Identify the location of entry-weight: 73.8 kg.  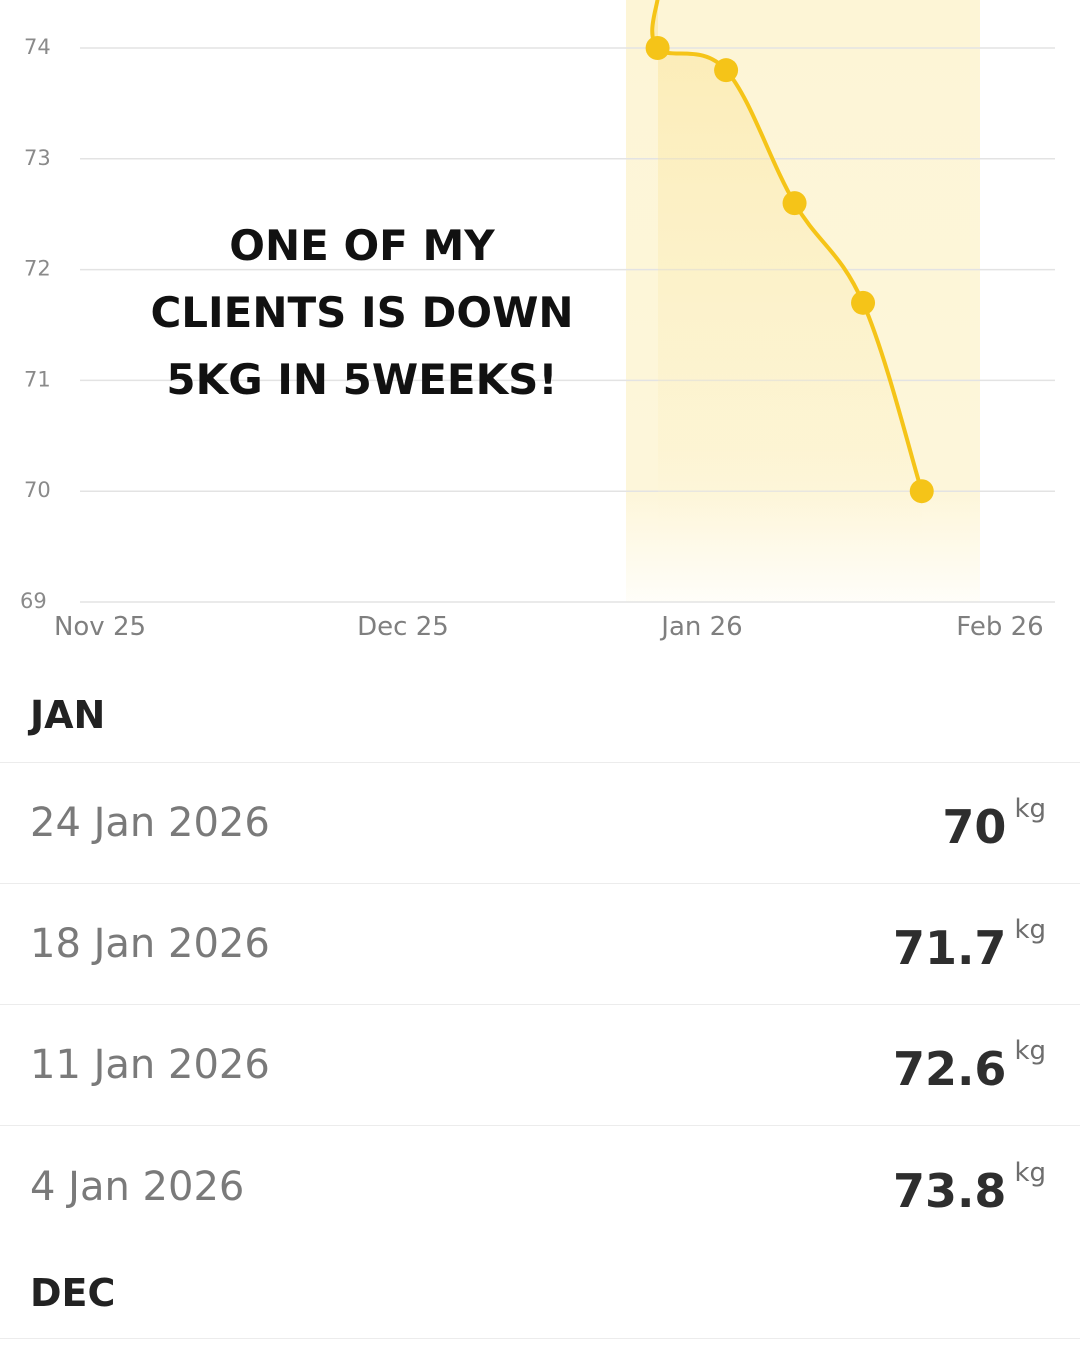
(969, 1187).